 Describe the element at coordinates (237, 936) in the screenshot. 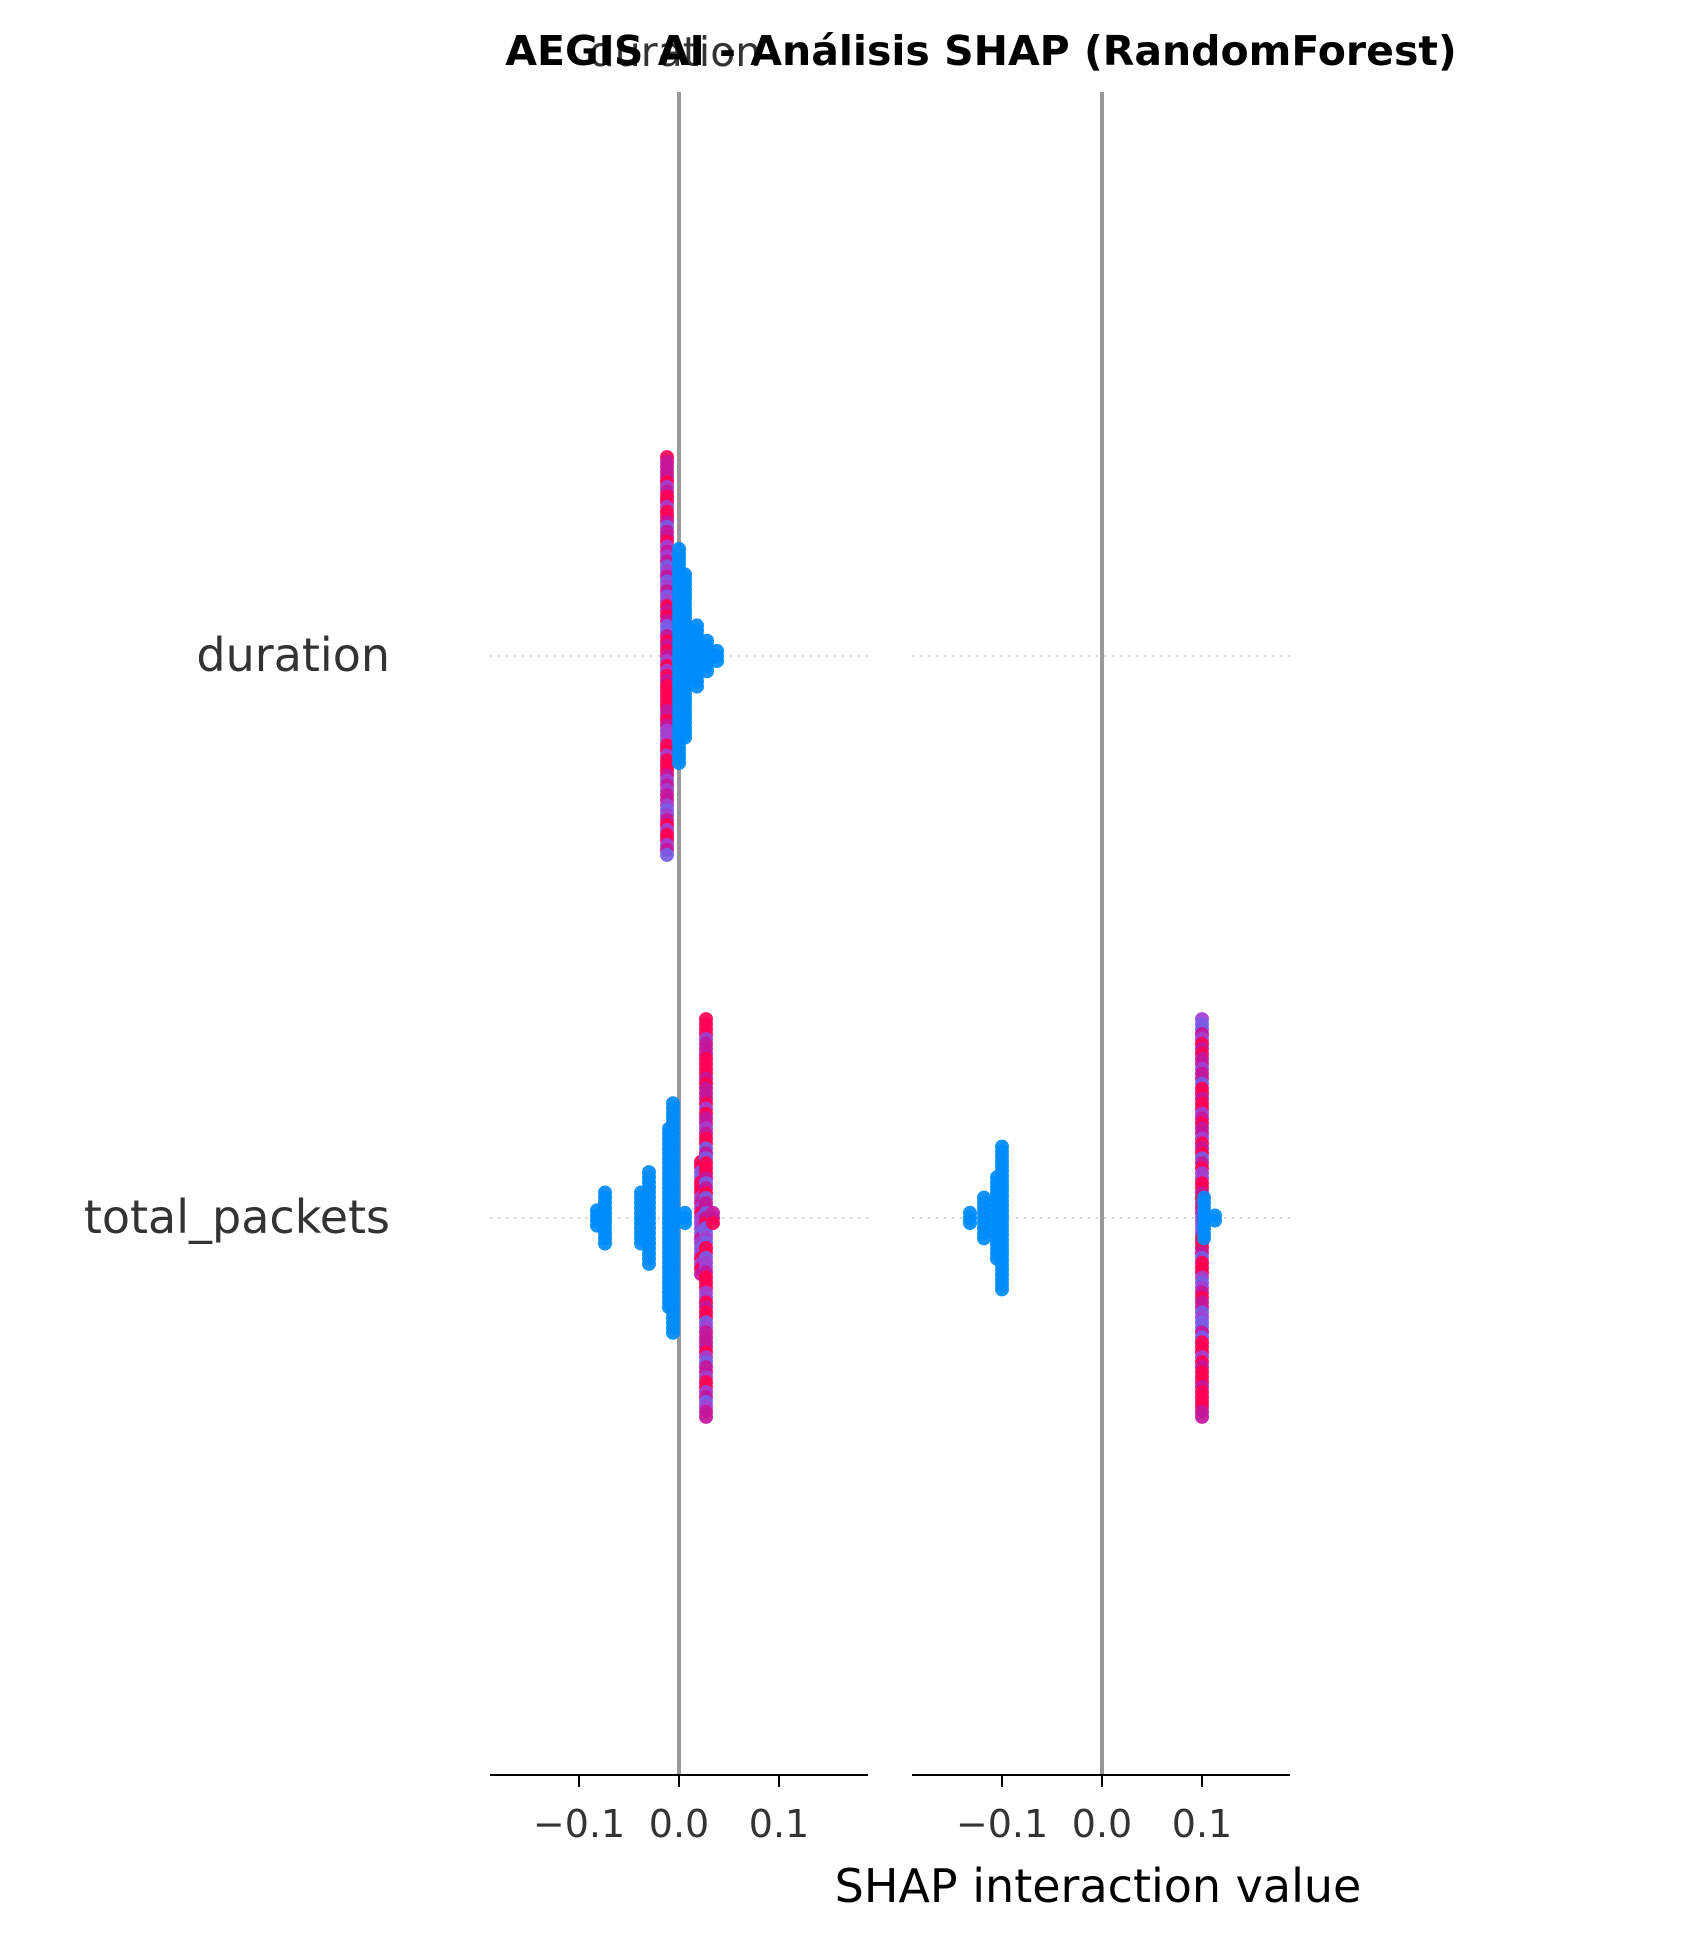

I see `feature-labels: duration total_packets` at that location.